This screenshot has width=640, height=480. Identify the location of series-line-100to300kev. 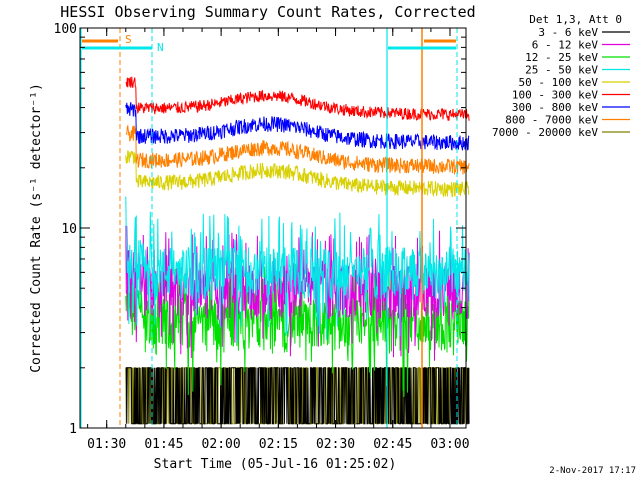
(297, 98).